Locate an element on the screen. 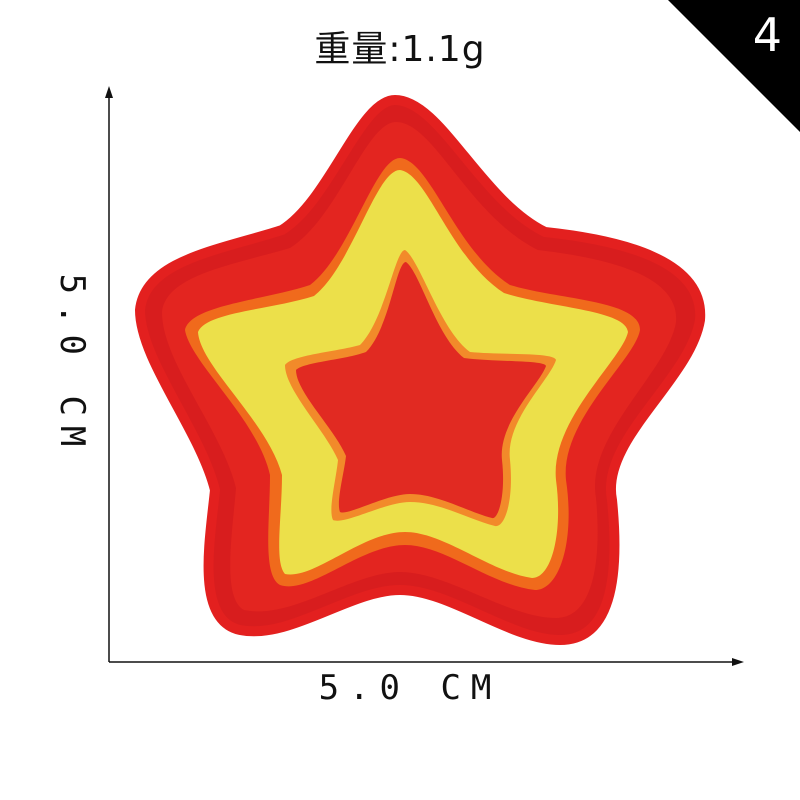 The width and height of the screenshot is (800, 800). height-dimension-label: 5.0 CM is located at coordinates (72, 365).